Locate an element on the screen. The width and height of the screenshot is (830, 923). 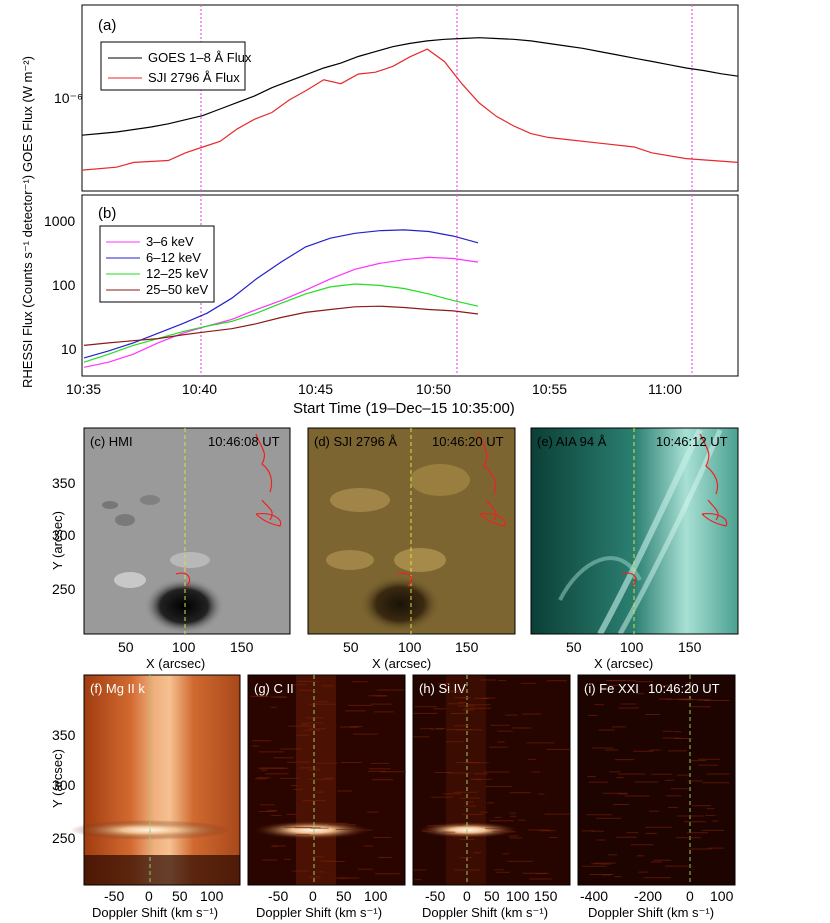
row3-ytick: 300 is located at coordinates (64, 785).